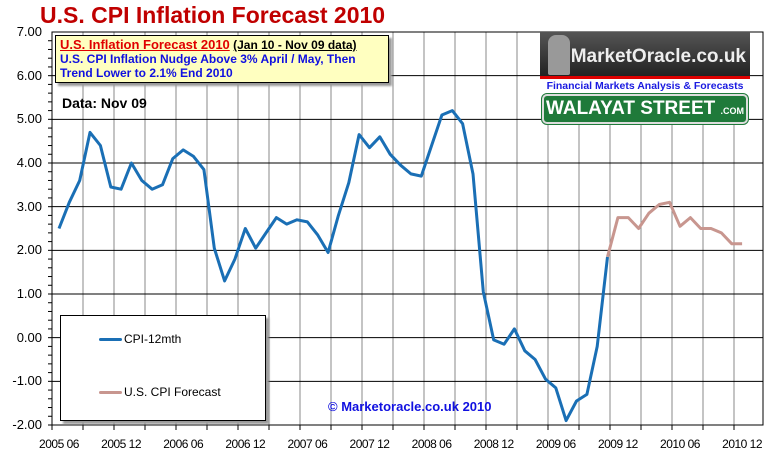 The width and height of the screenshot is (771, 465). Describe the element at coordinates (183, 444) in the screenshot. I see `x-tick-label: 2006 06` at that location.